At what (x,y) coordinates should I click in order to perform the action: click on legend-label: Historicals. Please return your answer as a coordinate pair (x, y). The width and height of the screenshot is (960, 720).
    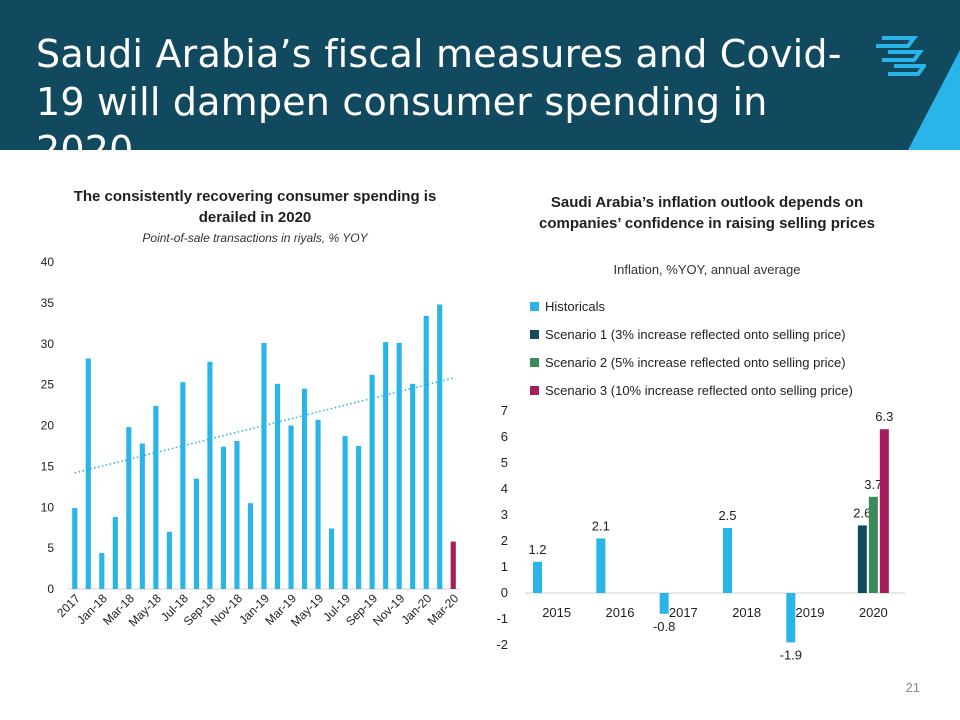
    Looking at the image, I should click on (575, 306).